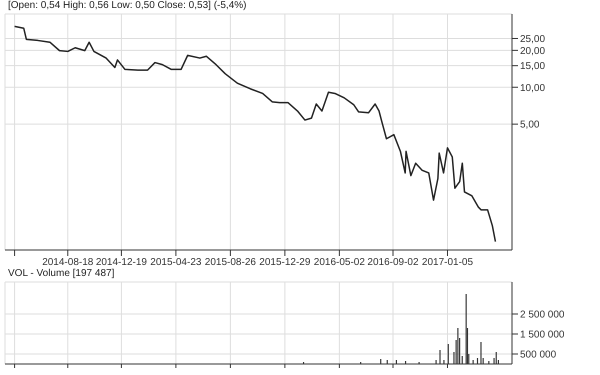 This screenshot has width=600, height=375. What do you see at coordinates (448, 262) in the screenshot?
I see `x-tick-label: 2017-01-05` at bounding box center [448, 262].